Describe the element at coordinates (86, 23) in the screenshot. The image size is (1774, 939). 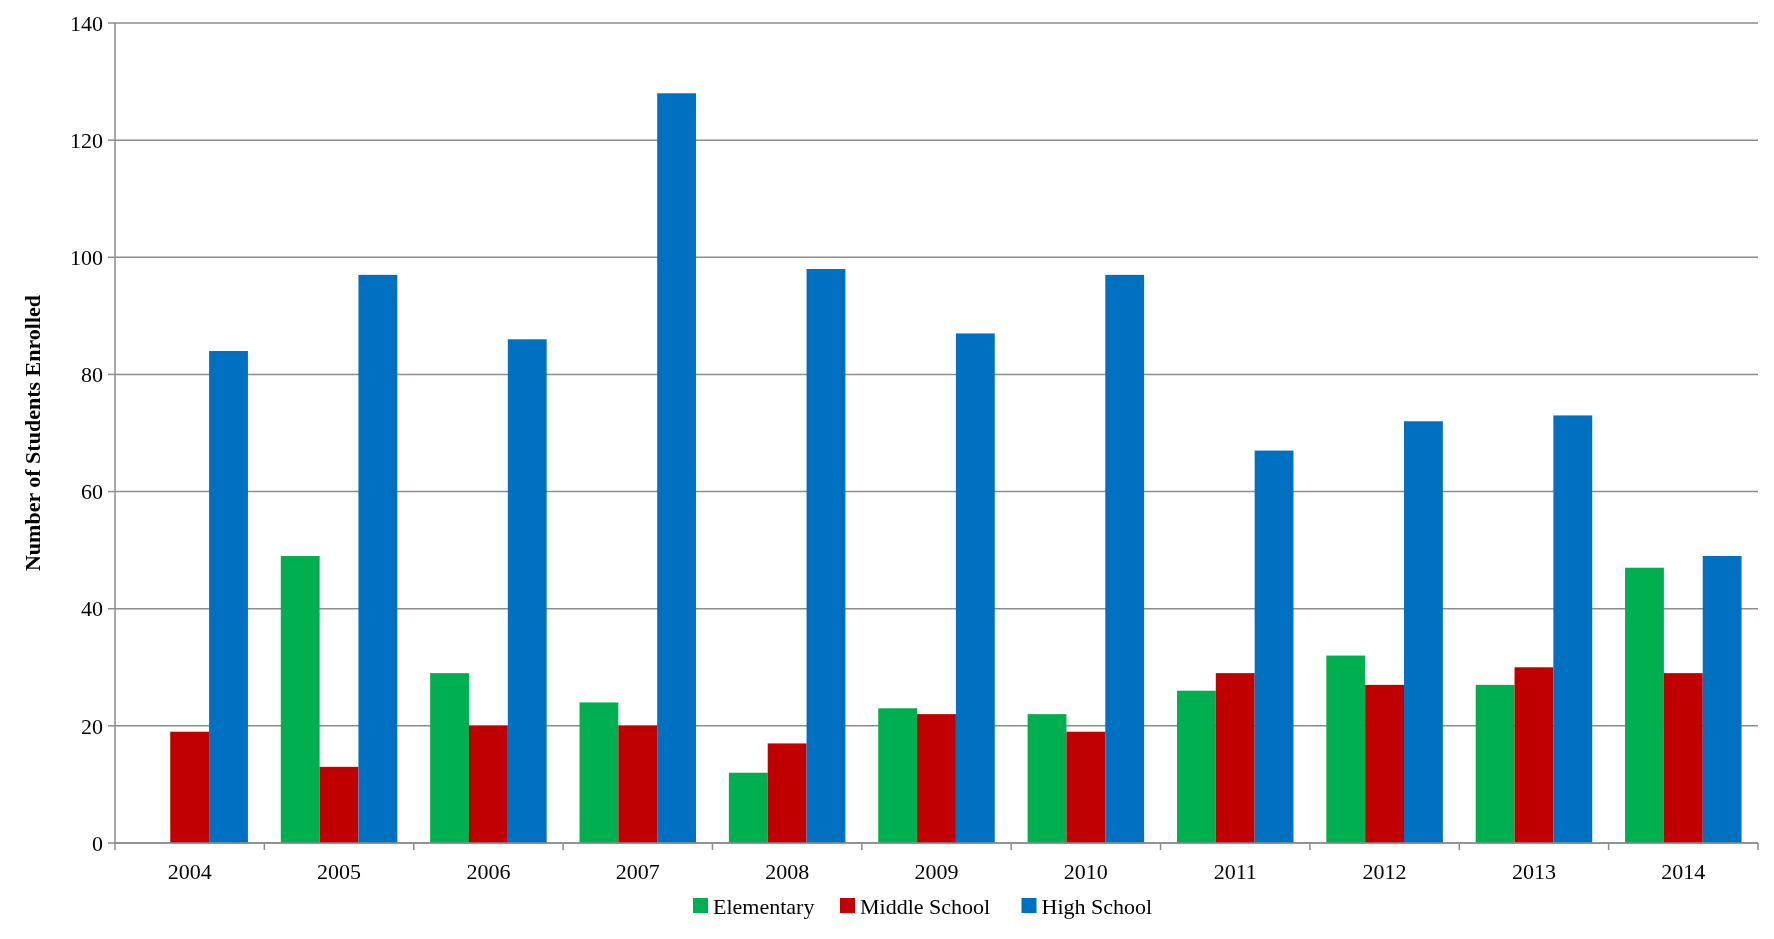
I see `y-tick-label: 140` at that location.